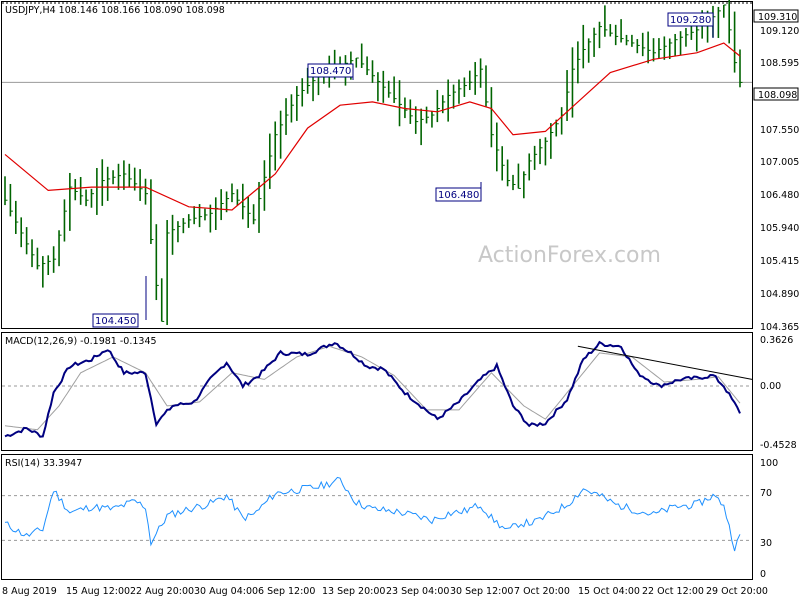 This screenshot has height=600, width=800. I want to click on y-tick: 0.00, so click(770, 386).